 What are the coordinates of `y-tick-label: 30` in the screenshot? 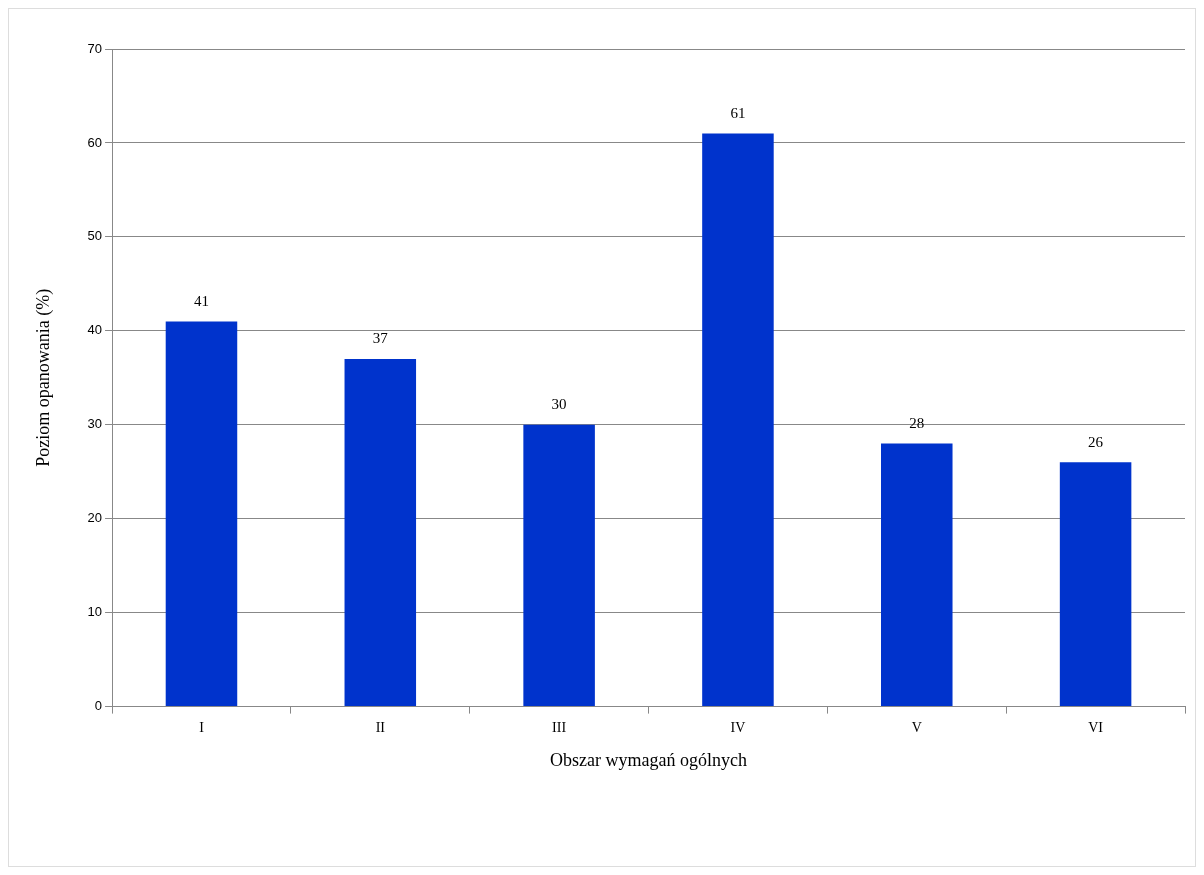 It's located at (95, 424).